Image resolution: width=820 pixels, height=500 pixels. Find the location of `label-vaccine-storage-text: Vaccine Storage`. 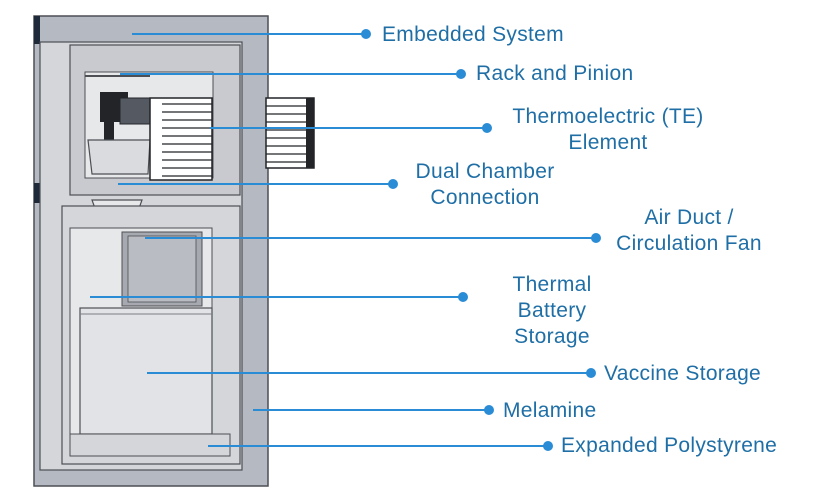

label-vaccine-storage-text: Vaccine Storage is located at coordinates (683, 373).